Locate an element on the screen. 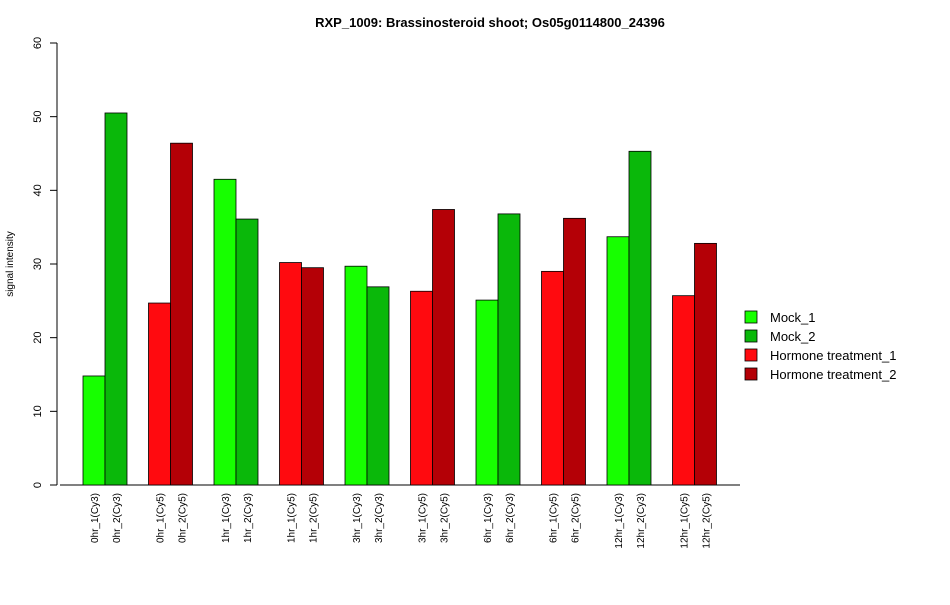 This screenshot has height=605, width=950. y-axis: 0 10 20 30 40 50 60 is located at coordinates (45, 262).